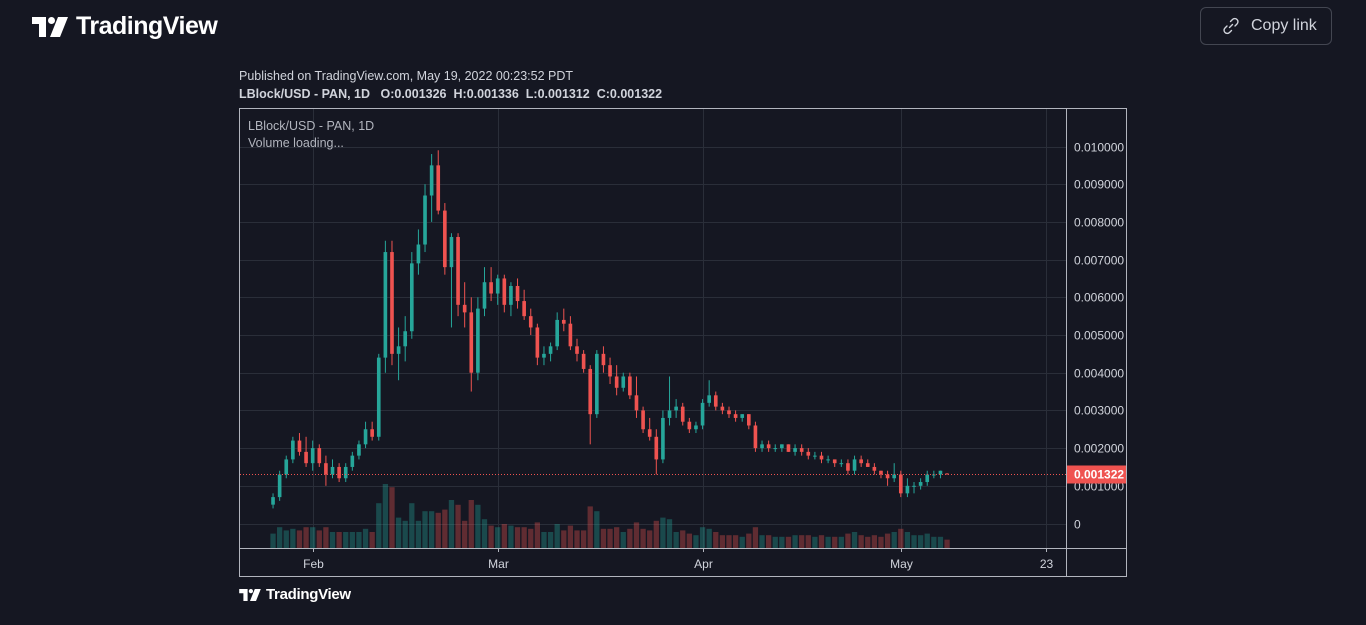 The width and height of the screenshot is (1366, 625). What do you see at coordinates (1099, 475) in the screenshot?
I see `last-price-label: 0.001322` at bounding box center [1099, 475].